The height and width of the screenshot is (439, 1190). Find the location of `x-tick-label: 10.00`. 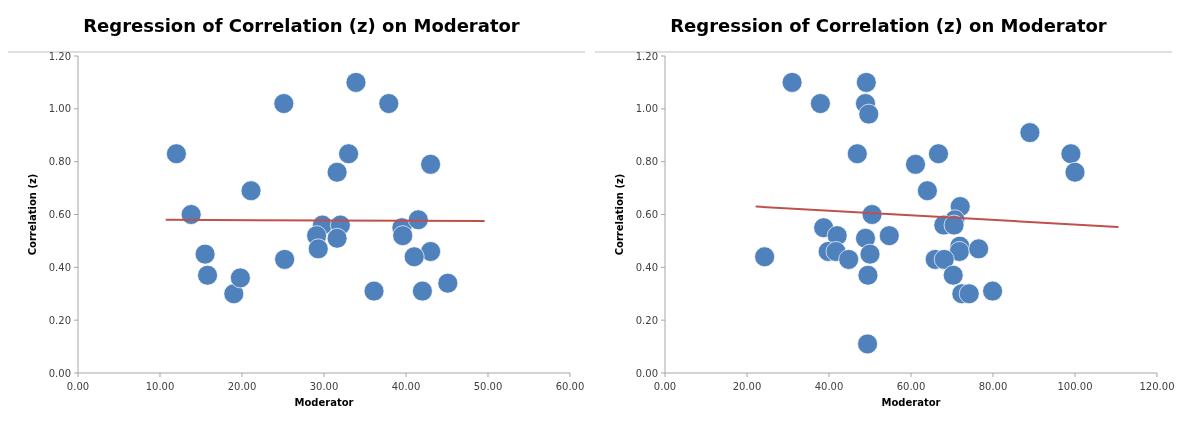

x-tick-label: 10.00 is located at coordinates (160, 386).